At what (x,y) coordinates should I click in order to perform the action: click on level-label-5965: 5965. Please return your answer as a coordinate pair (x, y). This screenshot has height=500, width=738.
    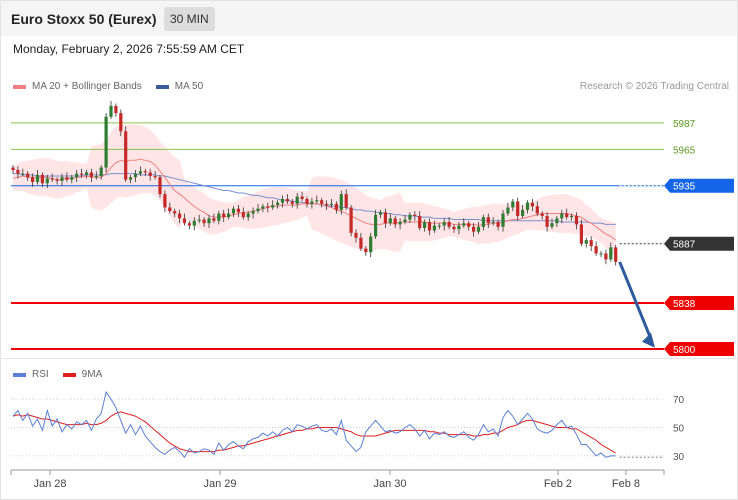
    Looking at the image, I should click on (684, 150).